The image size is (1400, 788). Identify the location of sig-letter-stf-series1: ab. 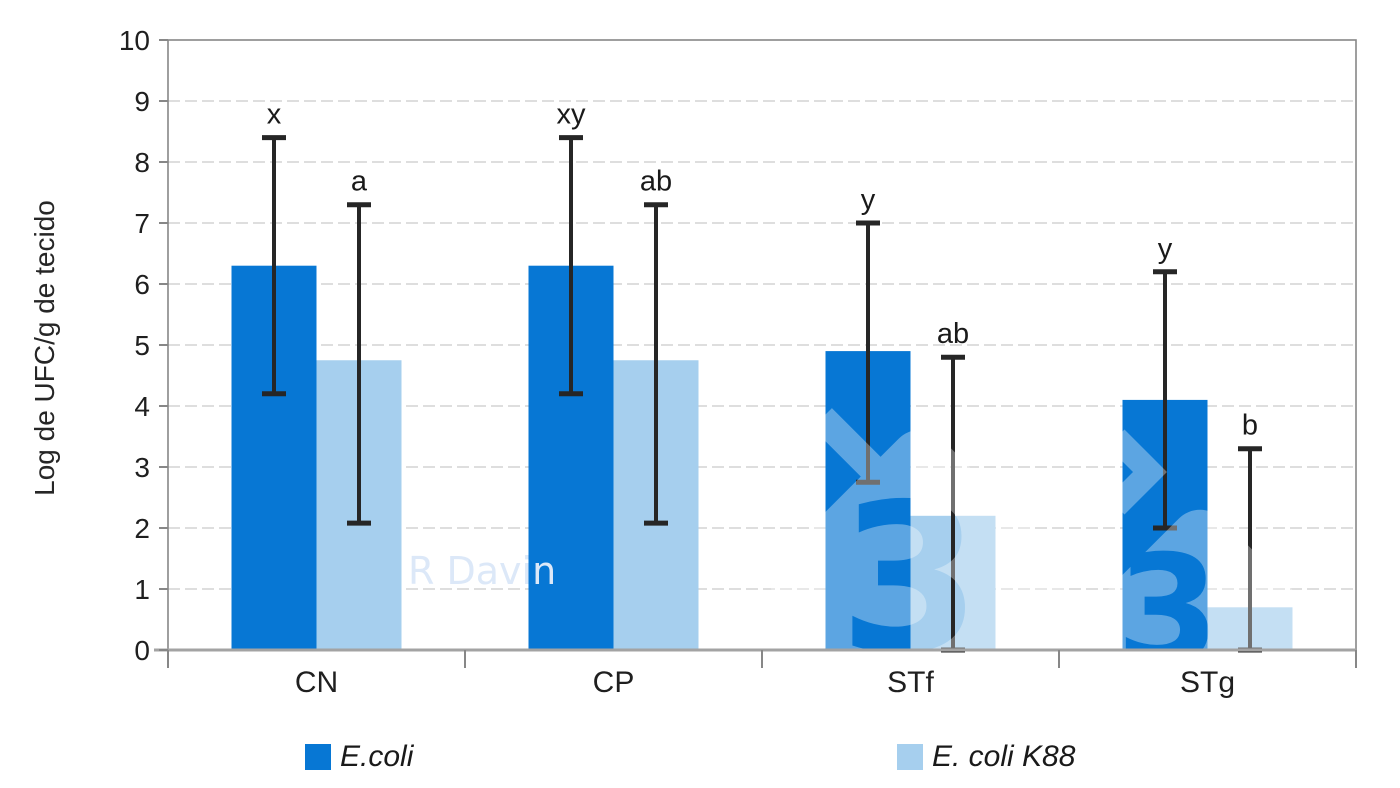
(953, 334).